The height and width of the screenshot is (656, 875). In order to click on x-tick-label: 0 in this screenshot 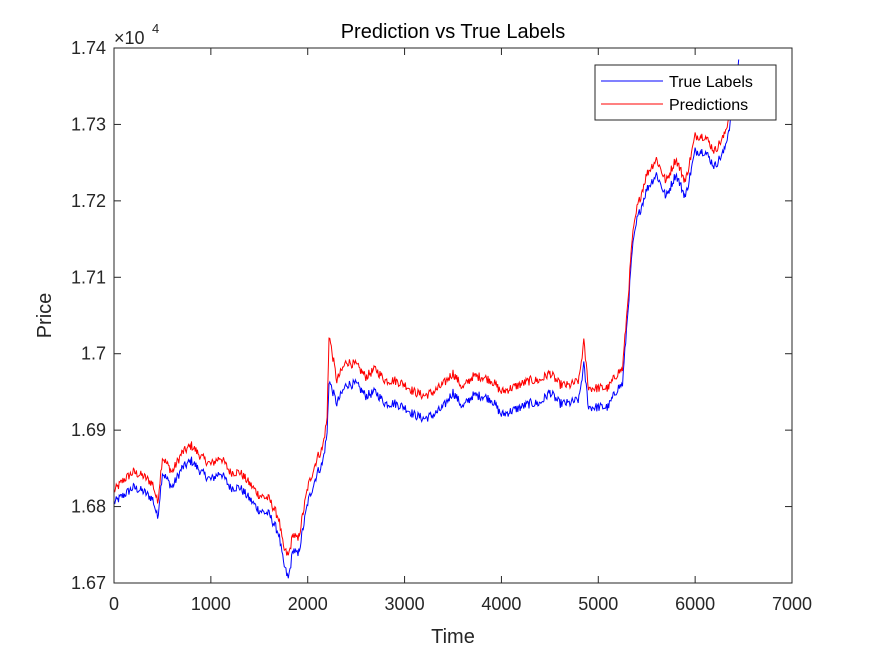, I will do `click(114, 604)`.